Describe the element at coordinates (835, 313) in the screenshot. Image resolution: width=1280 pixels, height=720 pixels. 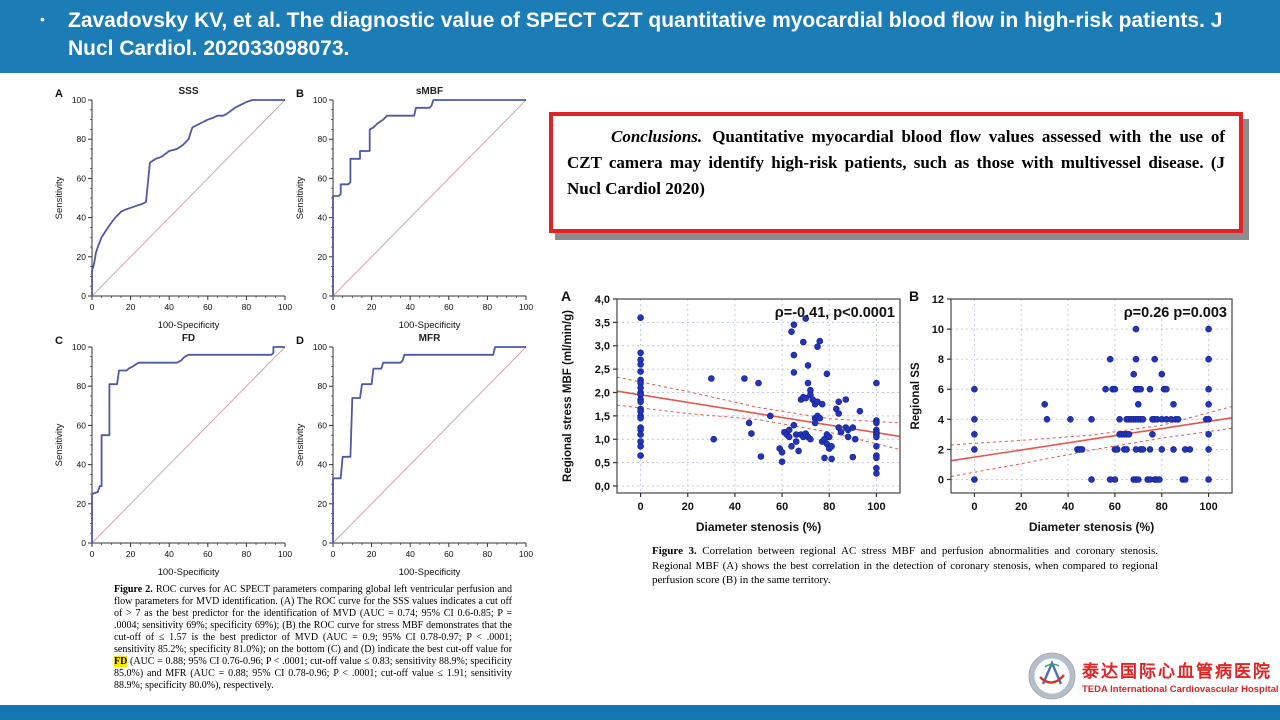
I see `svg-text: ρ=-0.41, p<0.0001` at that location.